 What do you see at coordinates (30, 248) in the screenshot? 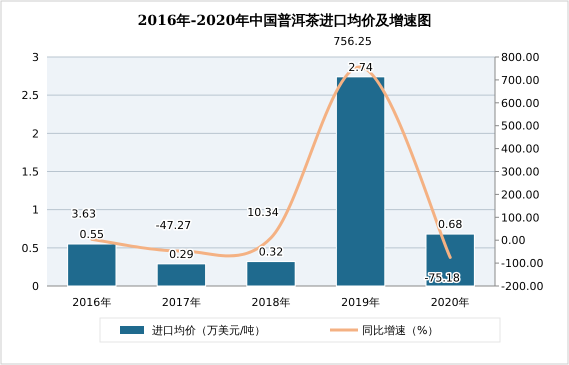
I see `y-tick-label: 0.5` at bounding box center [30, 248].